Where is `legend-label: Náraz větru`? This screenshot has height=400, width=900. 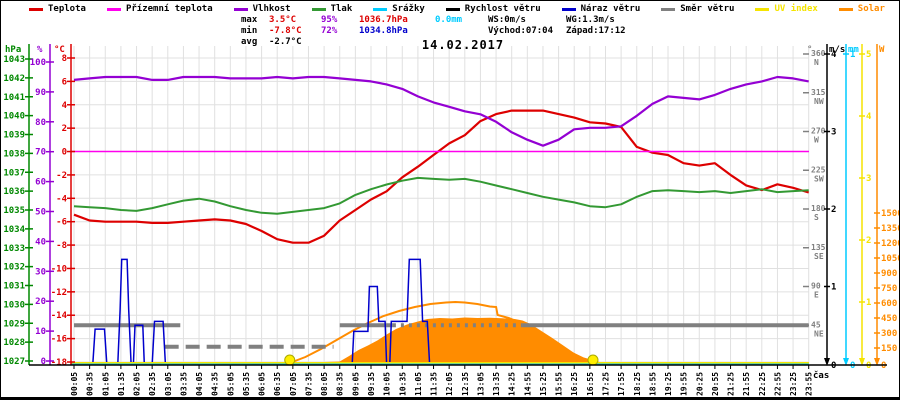
legend-label: Náraz větru is located at coordinates (610, 9).